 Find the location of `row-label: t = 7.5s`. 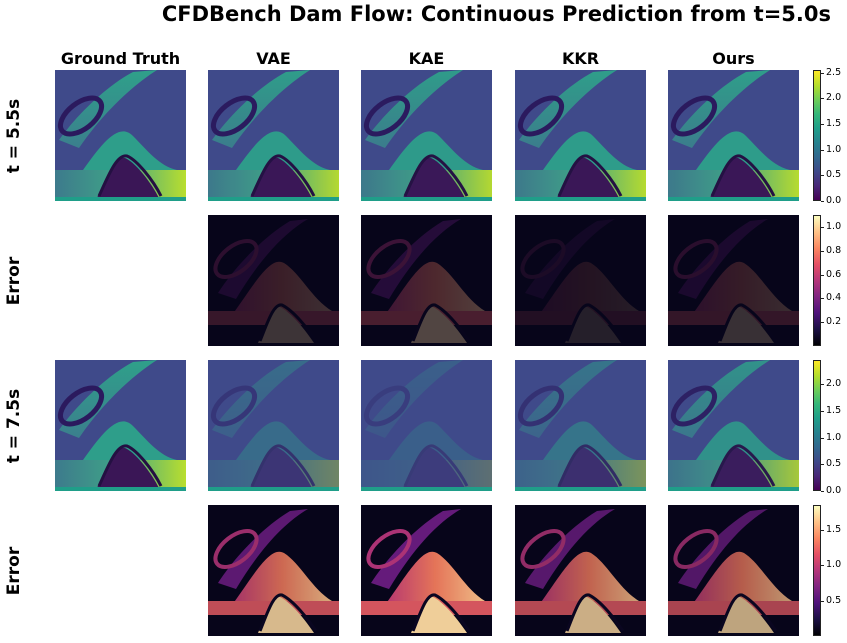

row-label: t = 7.5s is located at coordinates (14, 425).